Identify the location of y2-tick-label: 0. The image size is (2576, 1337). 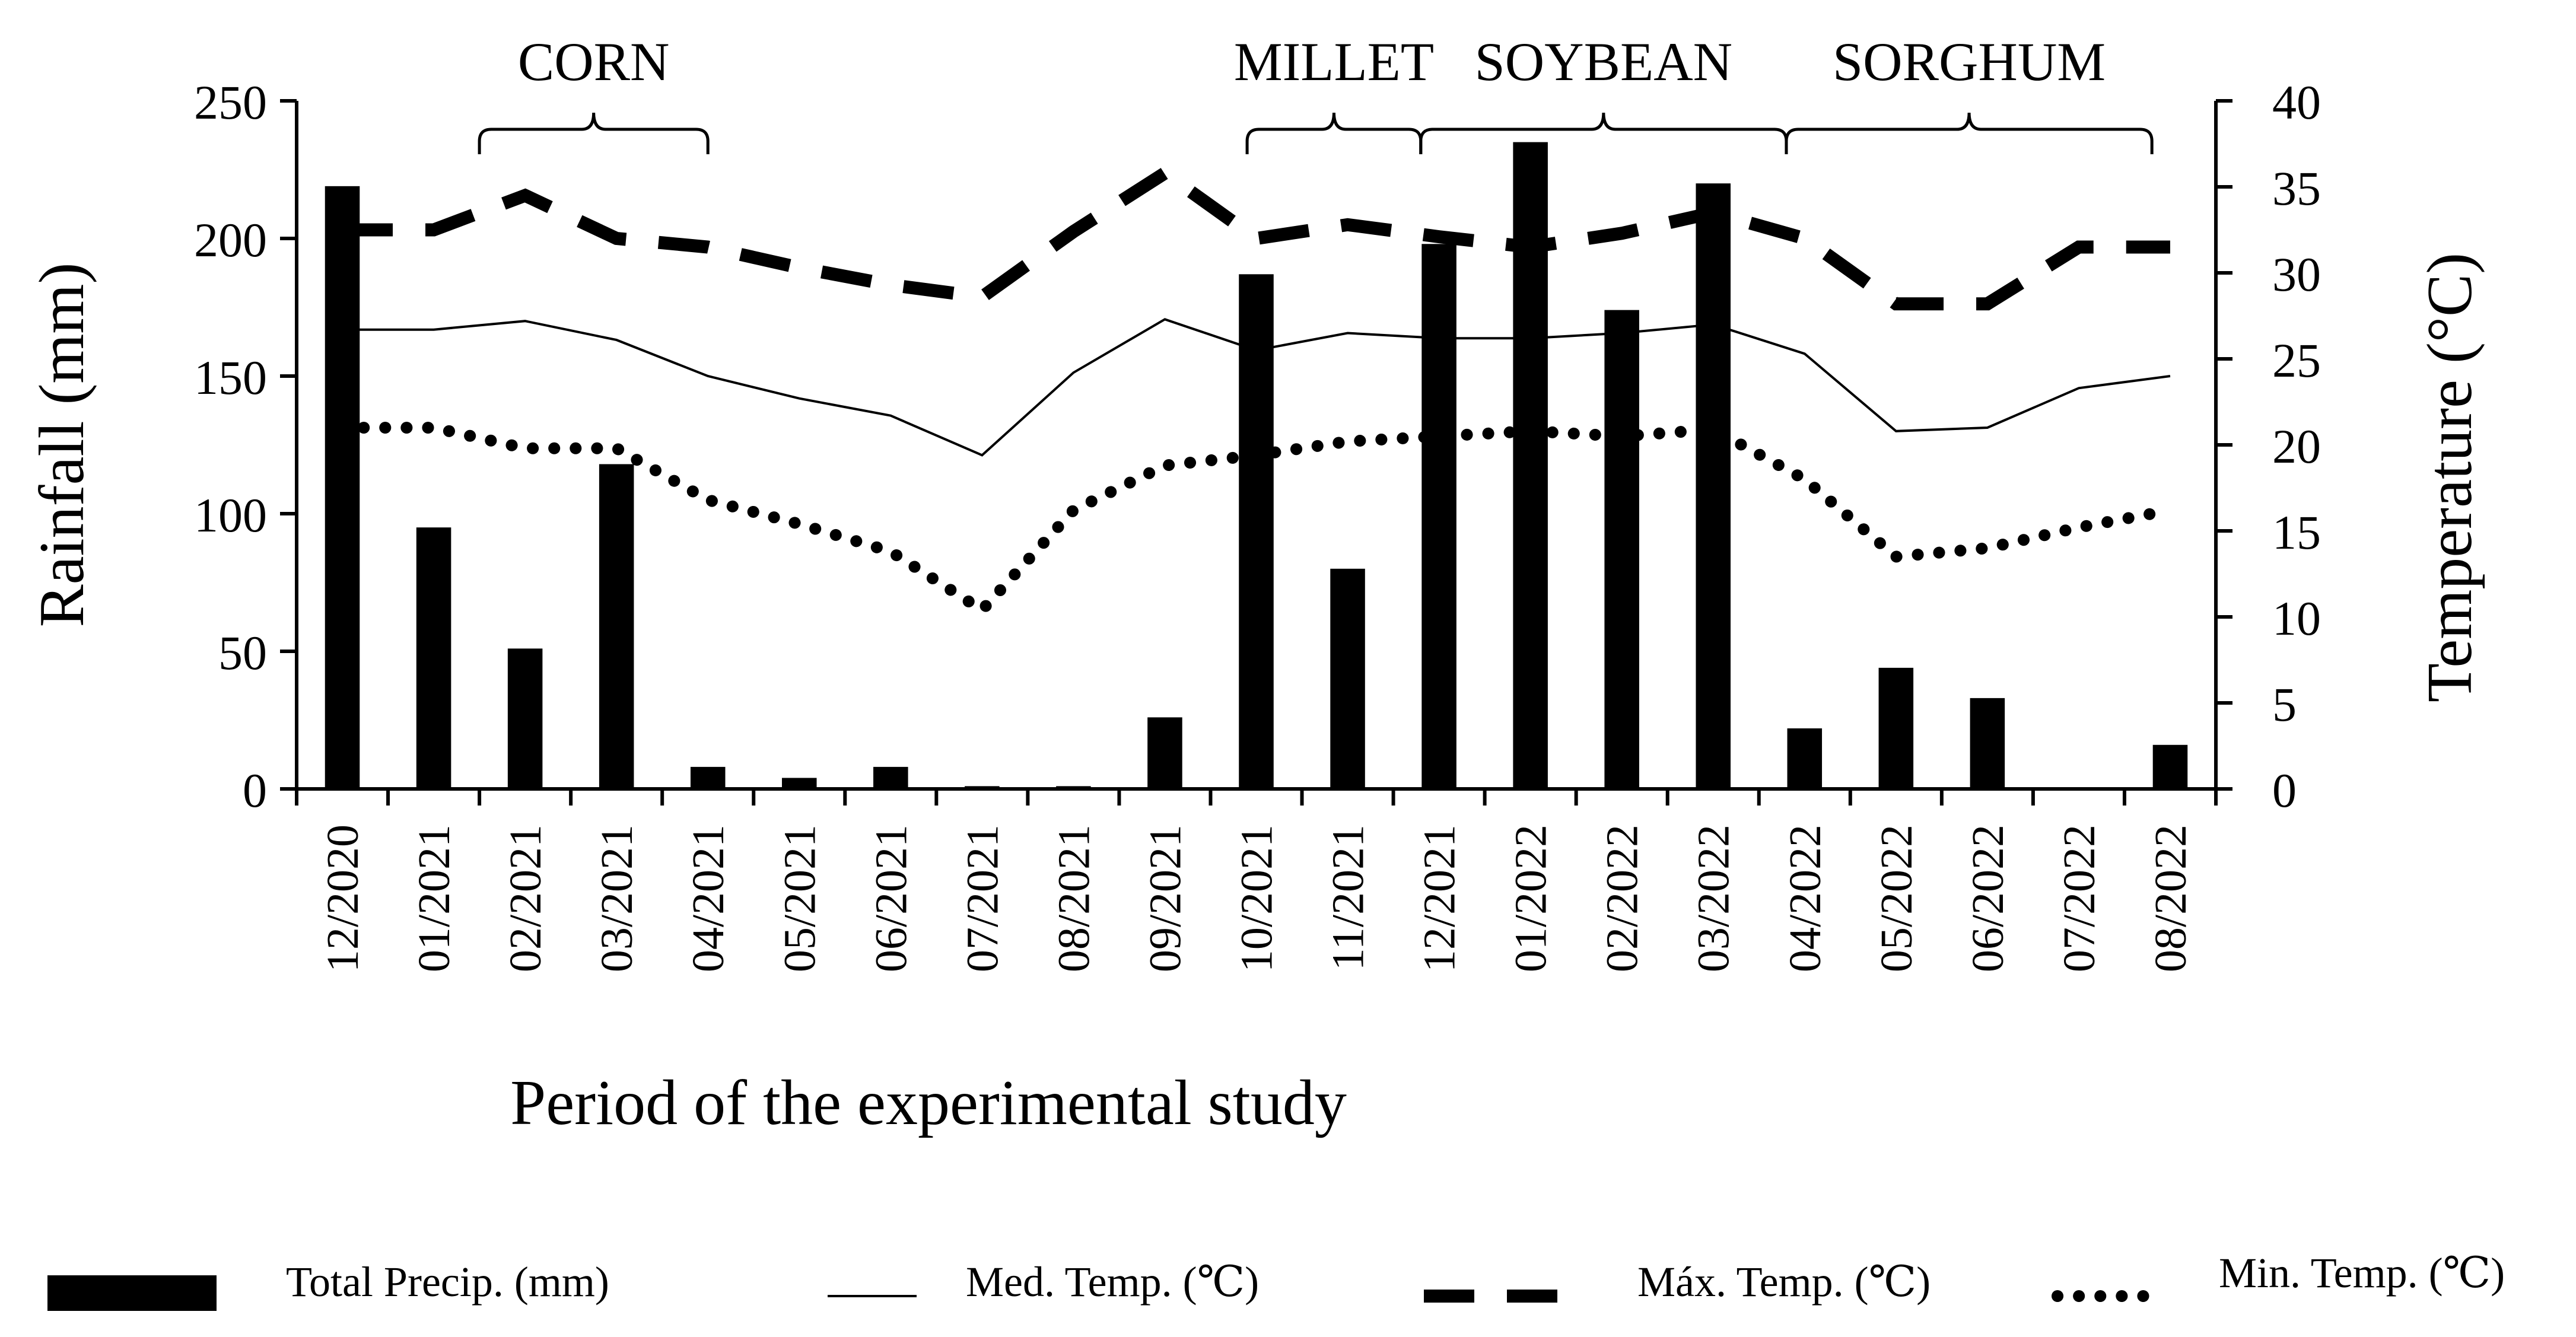
(2284, 790).